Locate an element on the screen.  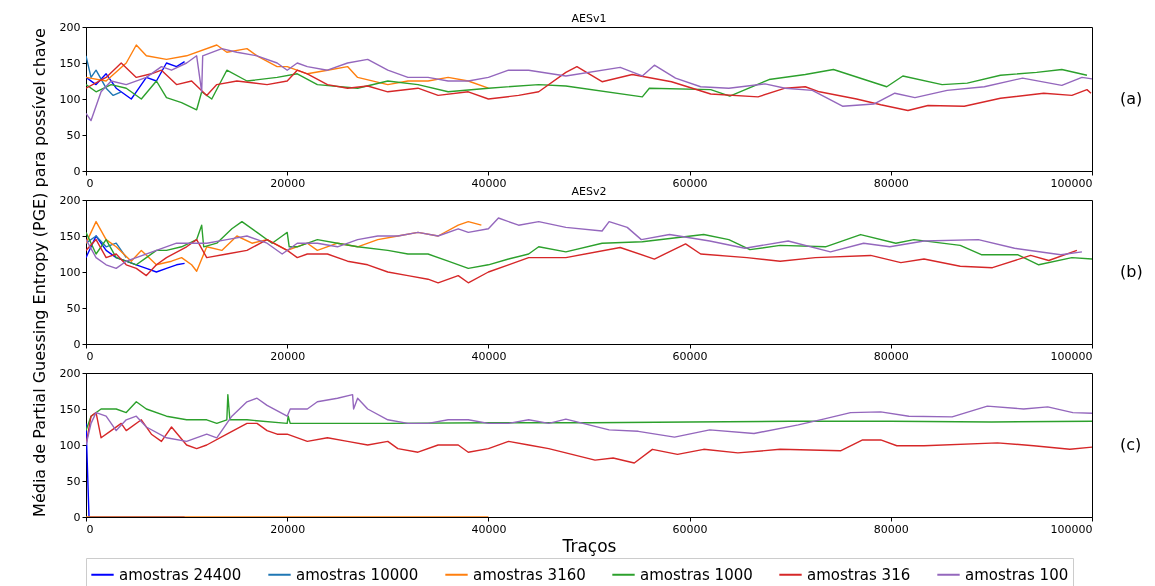
text: (a) is located at coordinates (1131, 98).